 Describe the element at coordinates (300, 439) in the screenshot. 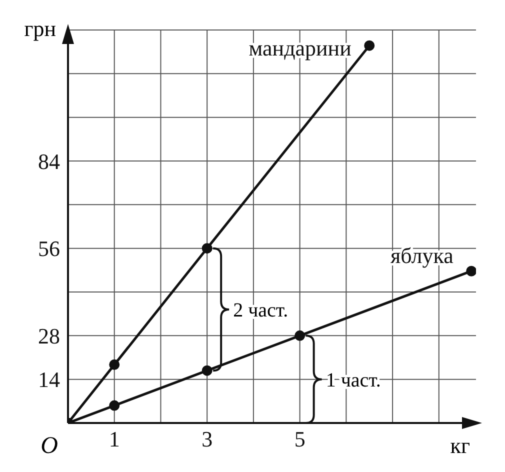

I see `x-tick-label: 5` at that location.